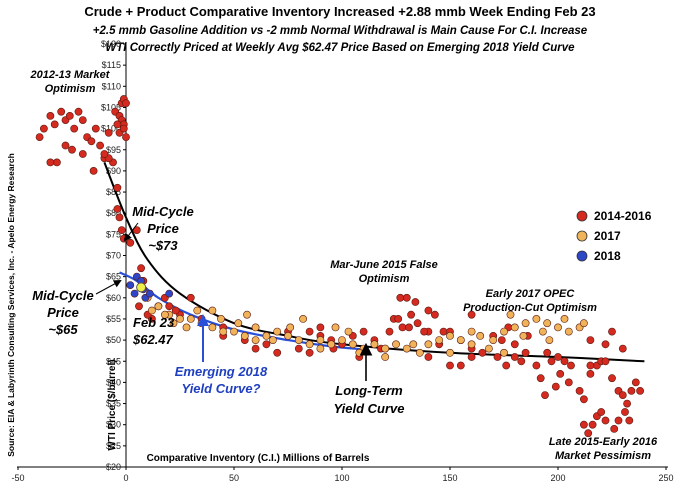 The image size is (683, 494). I want to click on legend-2018-marker, so click(582, 256).